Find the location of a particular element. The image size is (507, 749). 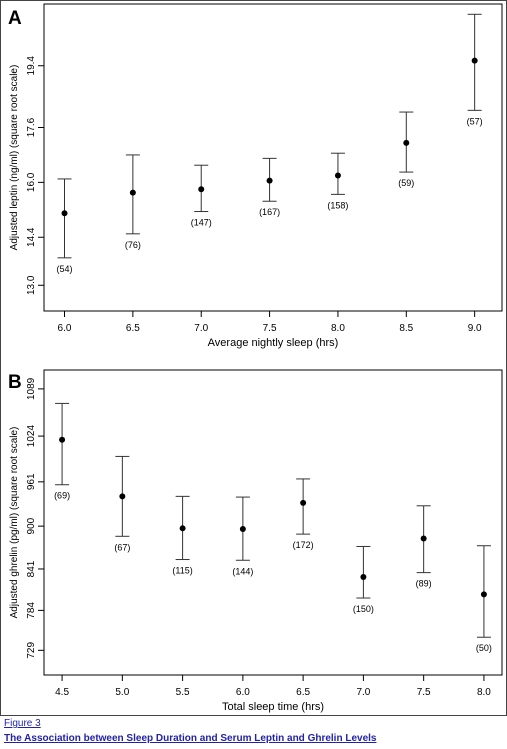

sample-size-label: (59) is located at coordinates (406, 183).